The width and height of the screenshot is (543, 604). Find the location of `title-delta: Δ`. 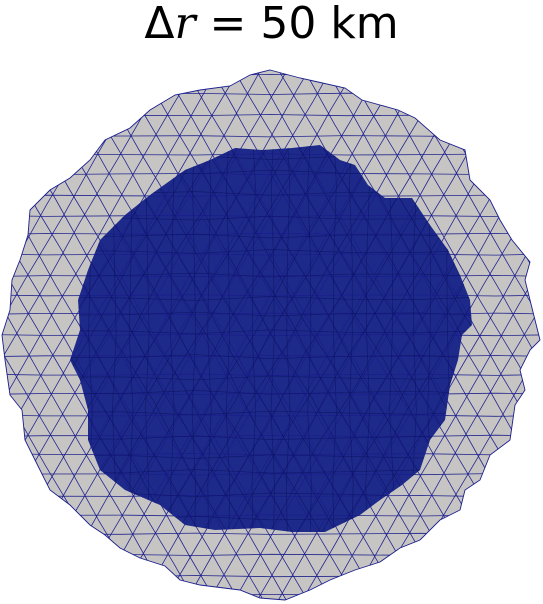

title-delta: Δ is located at coordinates (159, 24).